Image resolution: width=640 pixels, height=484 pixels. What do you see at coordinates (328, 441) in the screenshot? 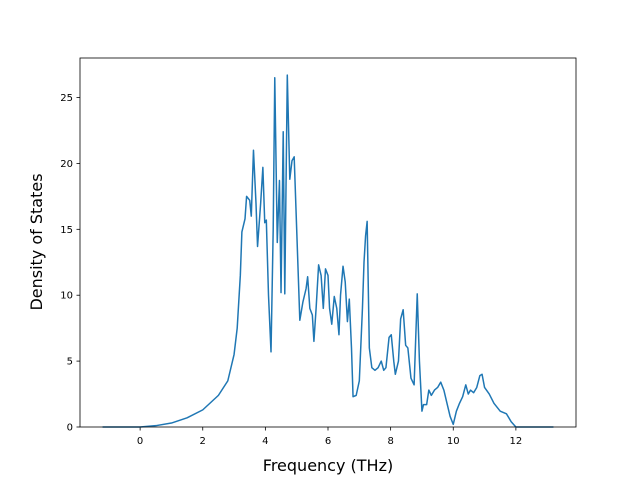
I see `x-tick-label: 6` at bounding box center [328, 441].